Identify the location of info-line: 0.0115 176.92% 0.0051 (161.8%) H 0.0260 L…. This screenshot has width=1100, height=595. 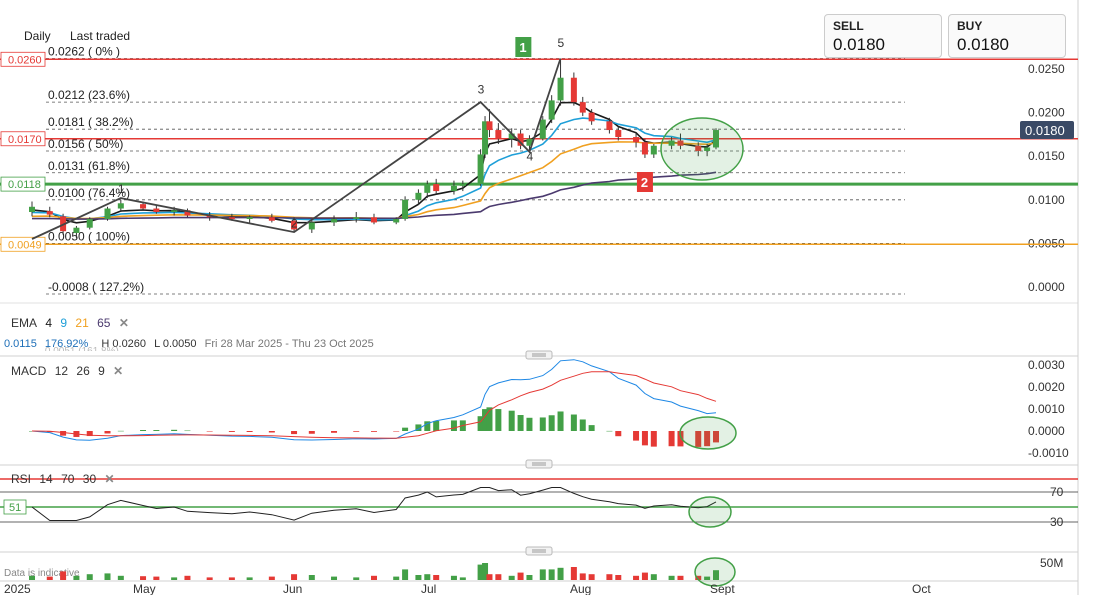
(191, 344).